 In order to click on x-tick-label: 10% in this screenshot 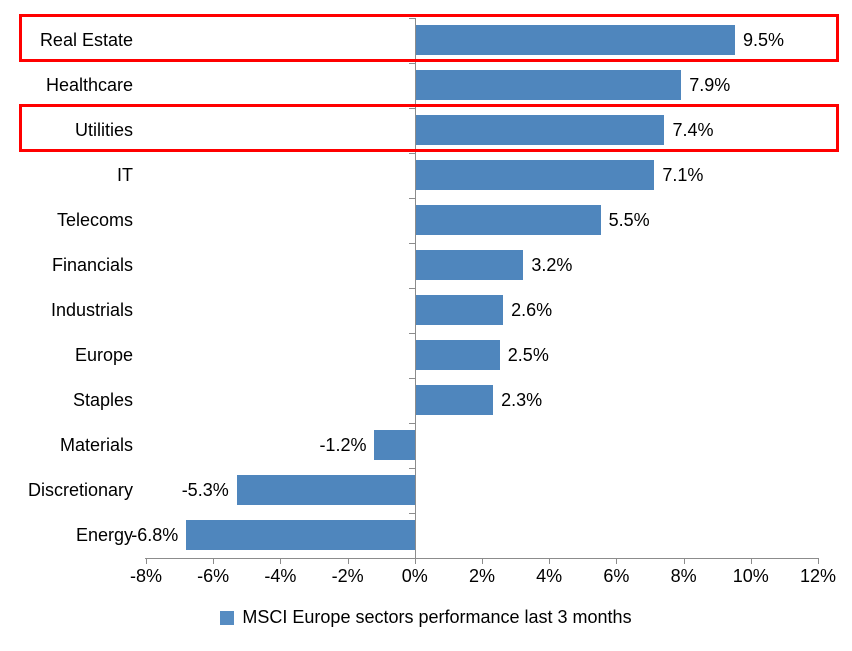, I will do `click(750, 576)`.